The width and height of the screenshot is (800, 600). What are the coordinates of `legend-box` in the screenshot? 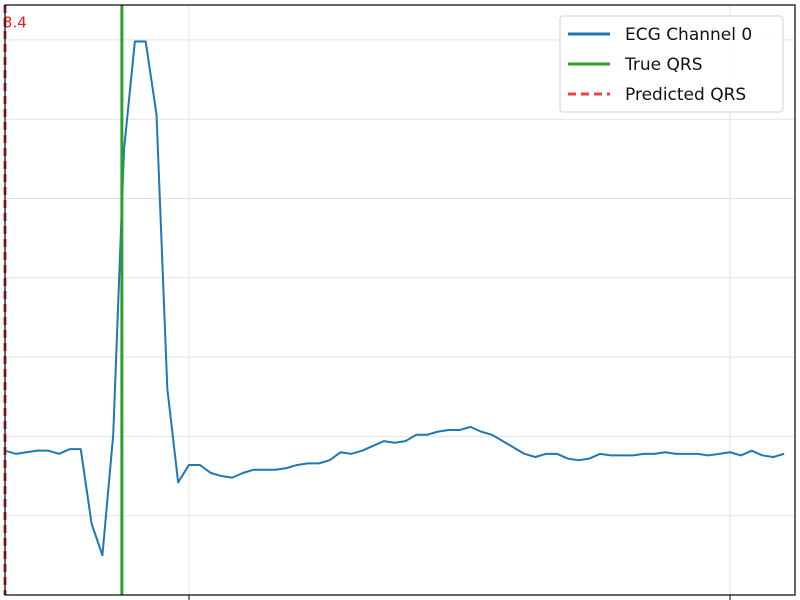 It's located at (671, 64).